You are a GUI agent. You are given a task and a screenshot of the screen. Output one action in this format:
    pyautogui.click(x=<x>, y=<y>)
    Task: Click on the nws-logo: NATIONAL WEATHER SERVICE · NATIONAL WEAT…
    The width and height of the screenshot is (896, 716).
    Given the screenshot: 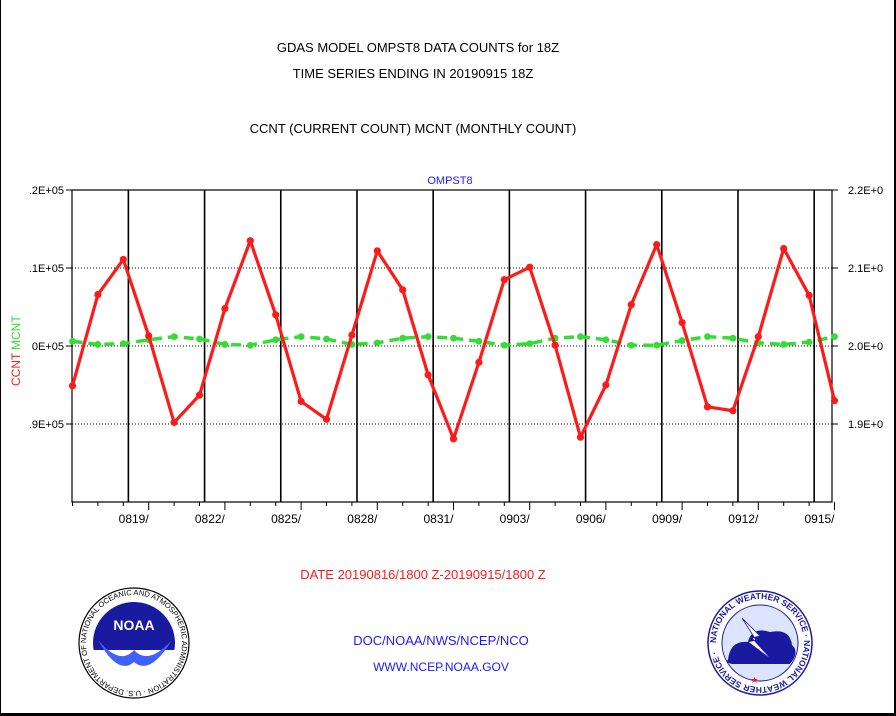 What is the action you would take?
    pyautogui.click(x=760, y=643)
    